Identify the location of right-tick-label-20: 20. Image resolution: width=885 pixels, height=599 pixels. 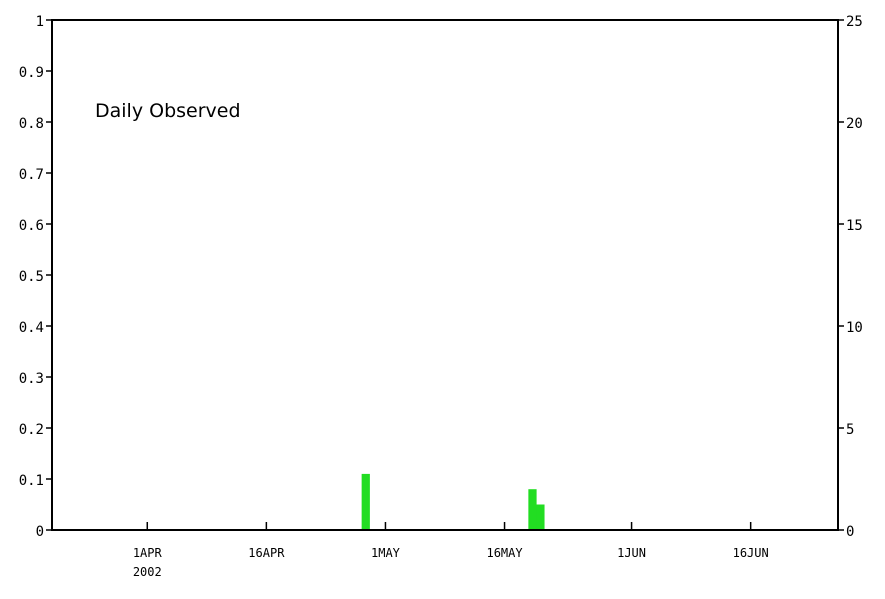
(854, 124).